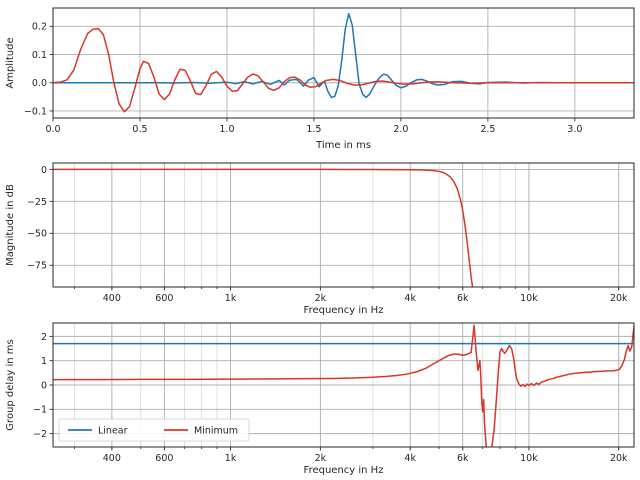  I want to click on tick-label-y: −2, so click(40, 434).